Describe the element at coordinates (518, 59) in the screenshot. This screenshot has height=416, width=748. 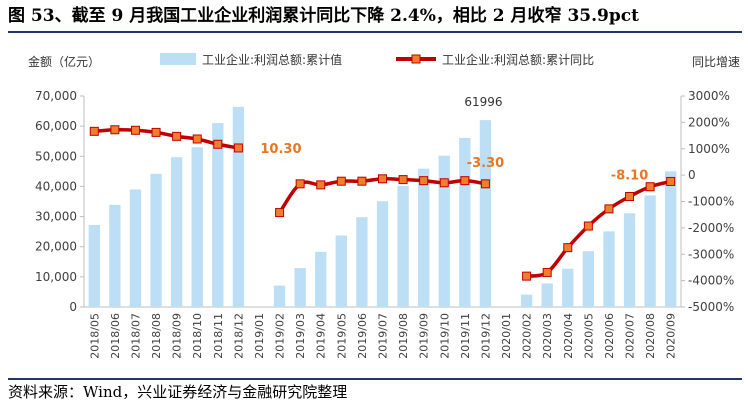
I see `legend-line-label: 工业企业:利润总额:累计同比` at that location.